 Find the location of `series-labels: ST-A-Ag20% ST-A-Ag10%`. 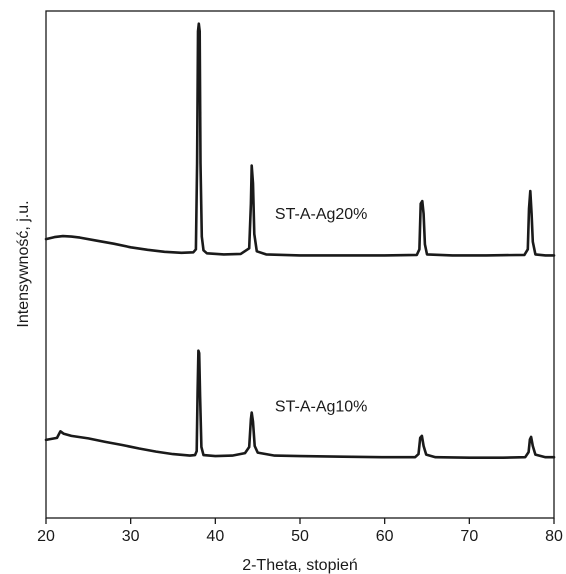

series-labels: ST-A-Ag20% ST-A-Ag10% is located at coordinates (321, 311).